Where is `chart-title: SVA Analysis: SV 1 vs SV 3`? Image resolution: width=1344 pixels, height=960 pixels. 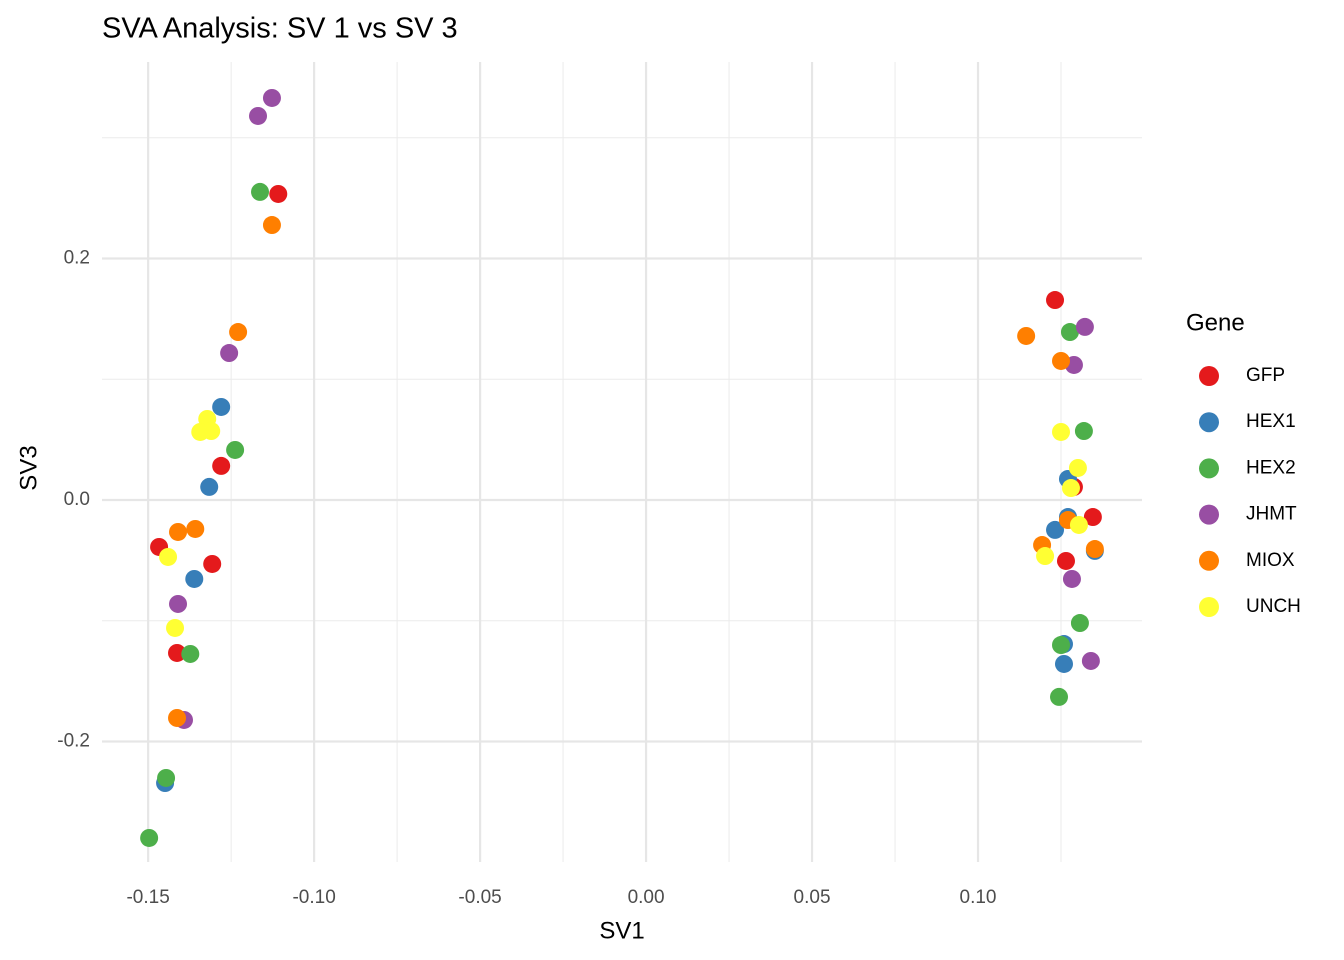 chart-title: SVA Analysis: SV 1 vs SV 3 is located at coordinates (280, 29).